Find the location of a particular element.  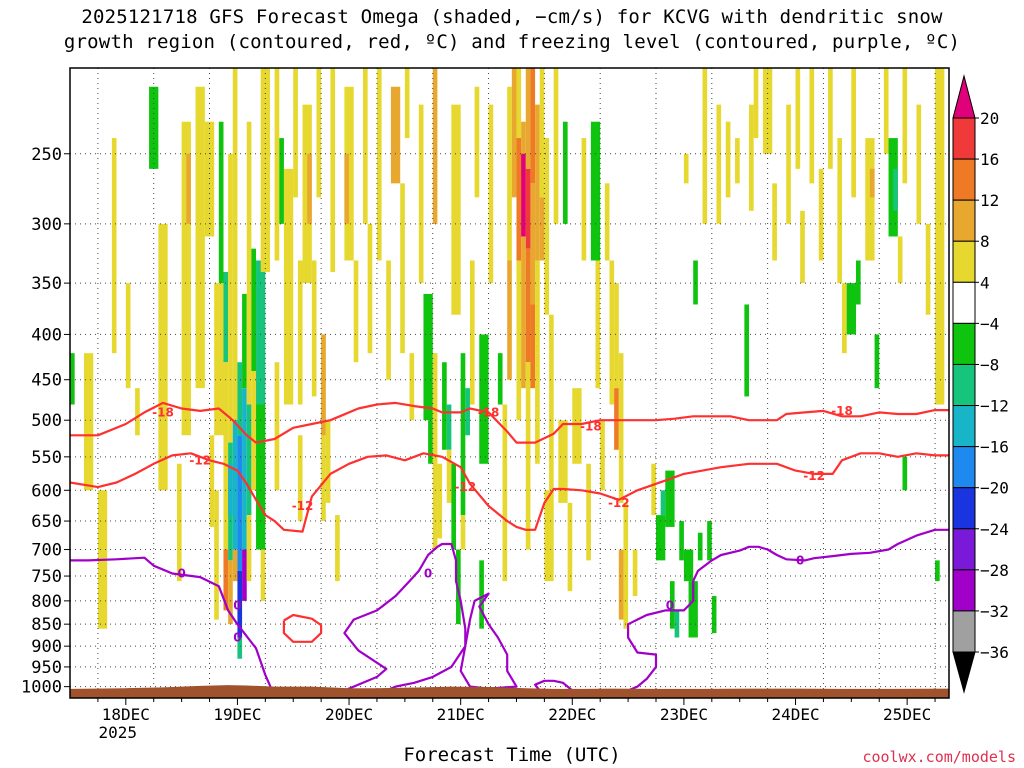

x-tick-label: 20DEC is located at coordinates (349, 714).